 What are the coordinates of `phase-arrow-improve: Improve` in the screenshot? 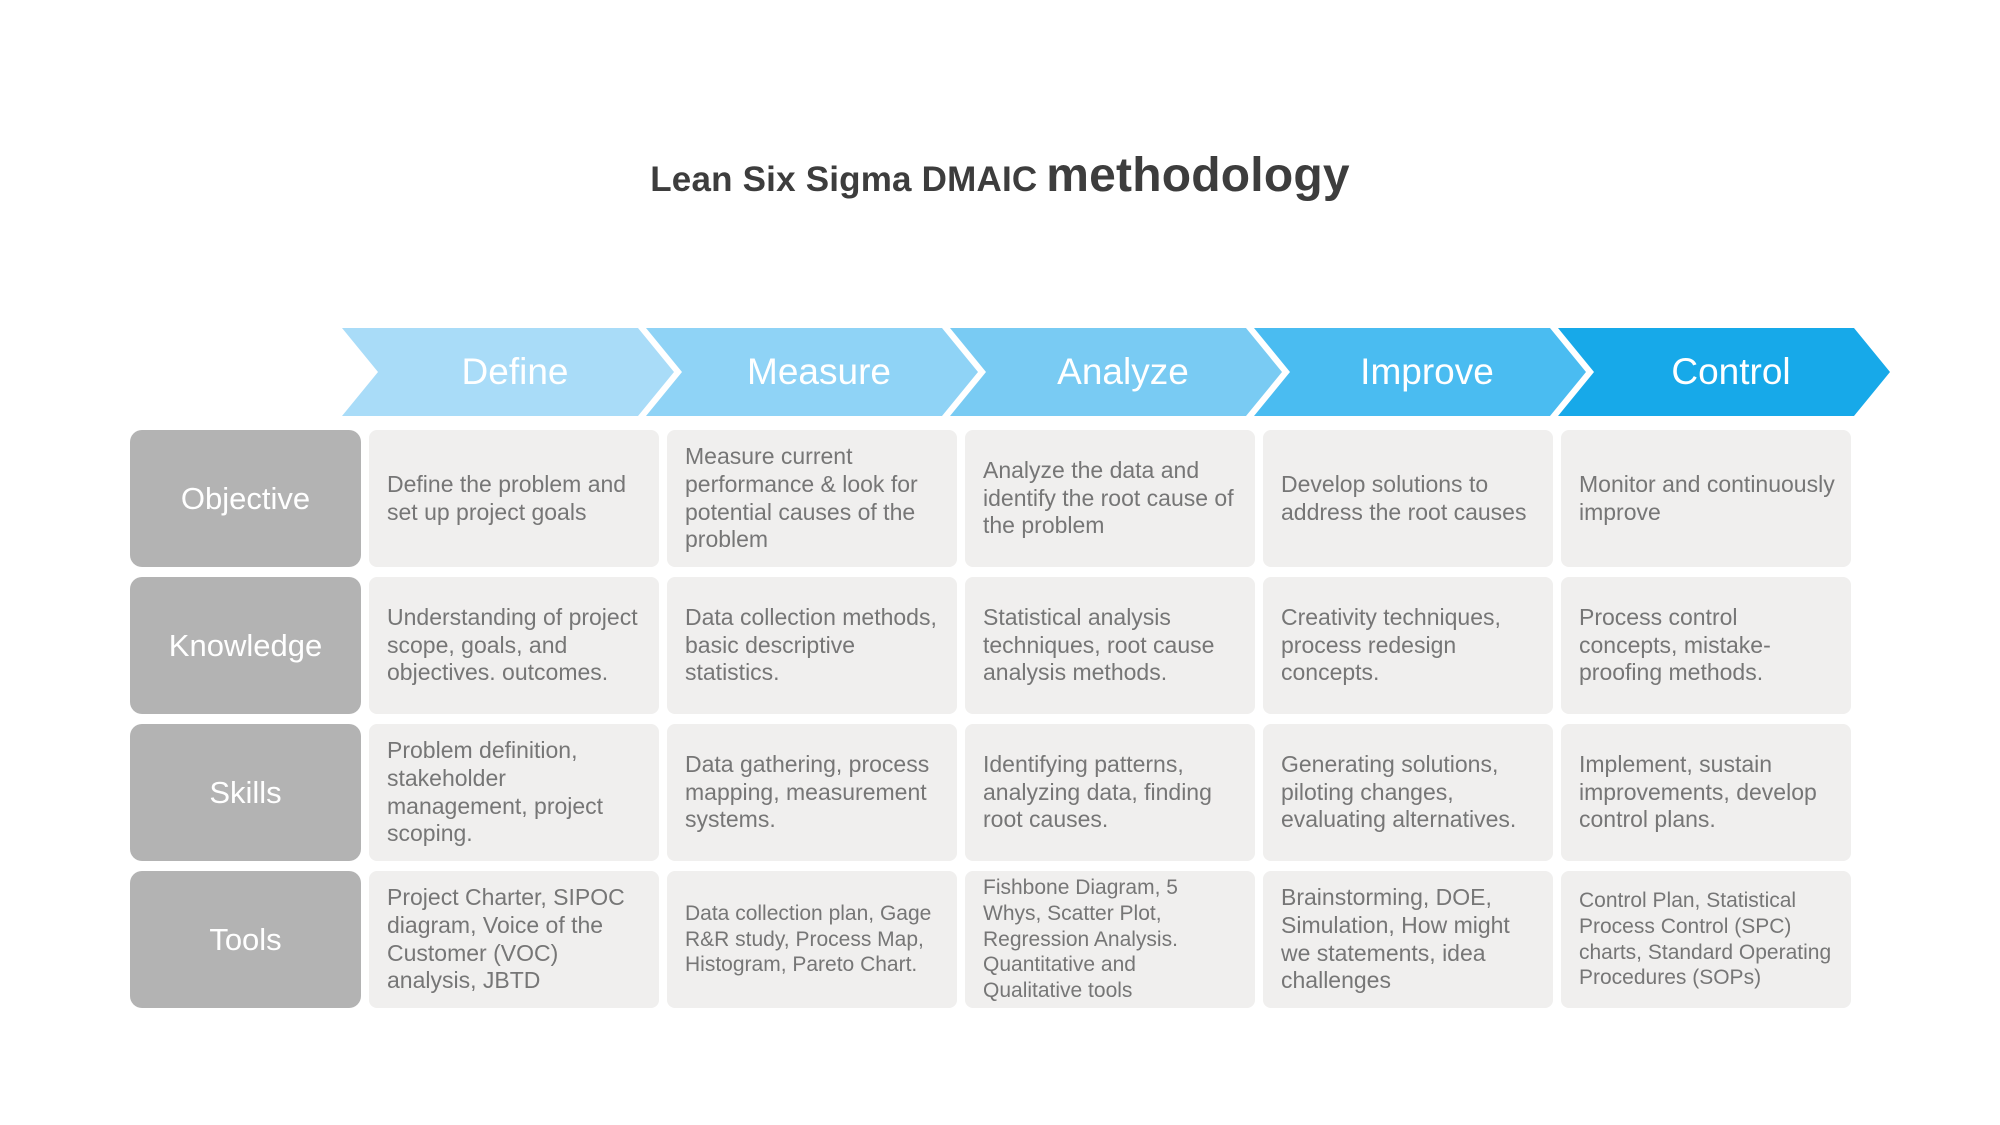 It's located at (1420, 372).